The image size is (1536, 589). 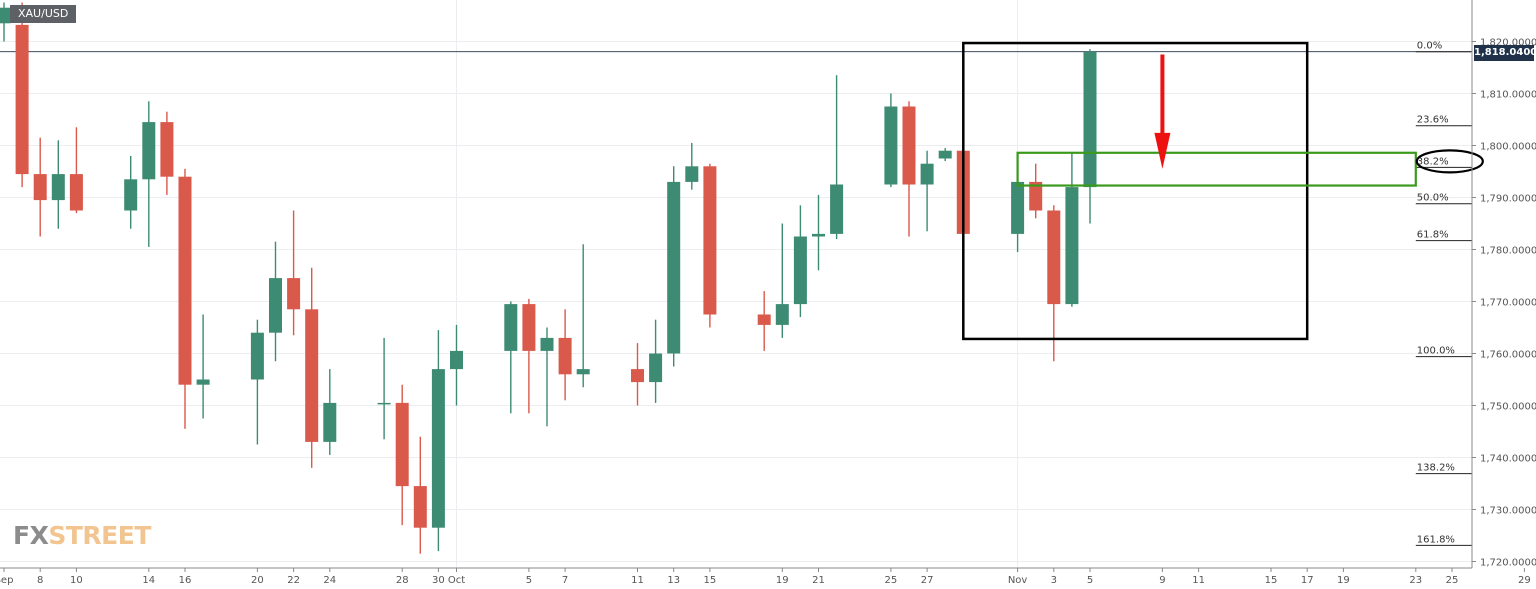 I want to click on y-tick-label: 1,780.0000, so click(x=1508, y=251).